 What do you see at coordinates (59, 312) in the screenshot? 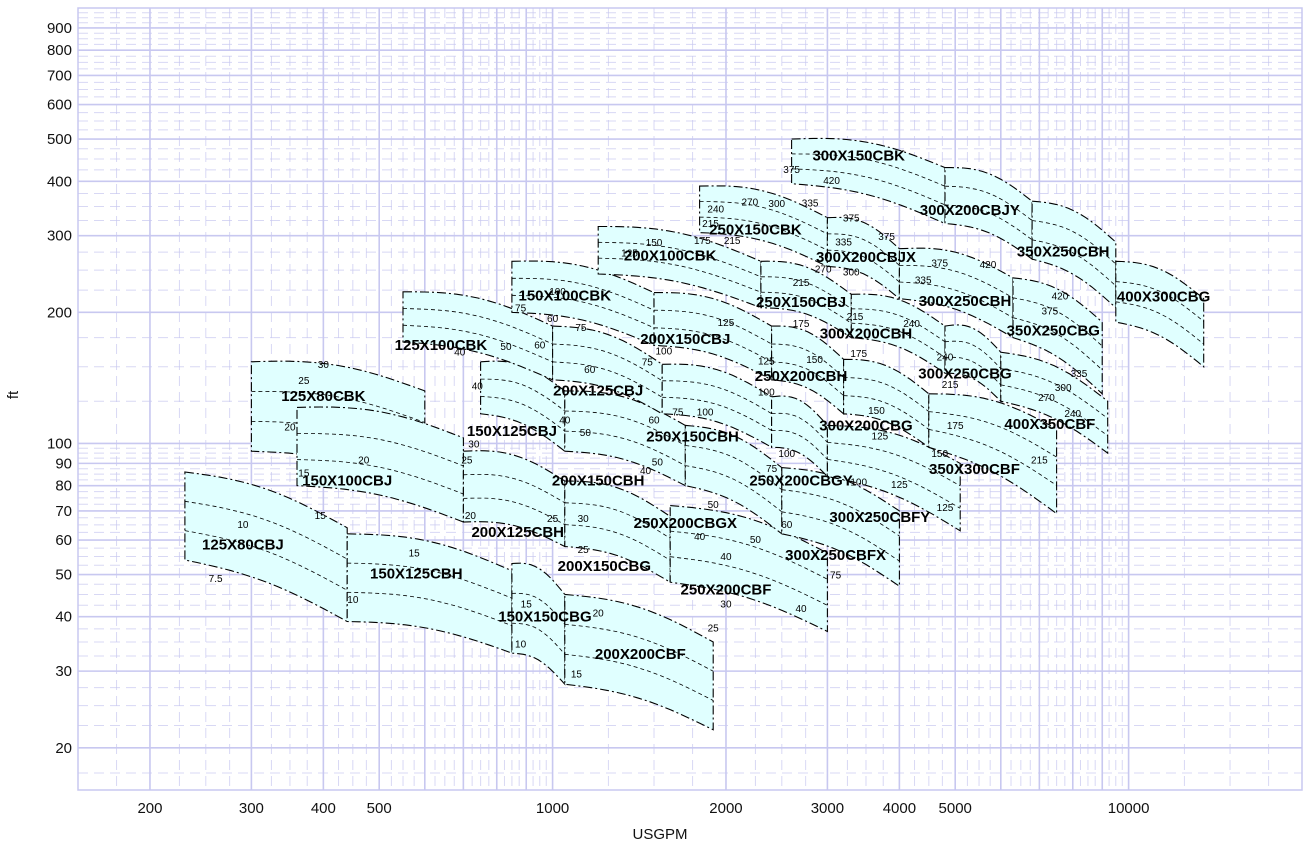
I see `y-tick-label: 200` at bounding box center [59, 312].